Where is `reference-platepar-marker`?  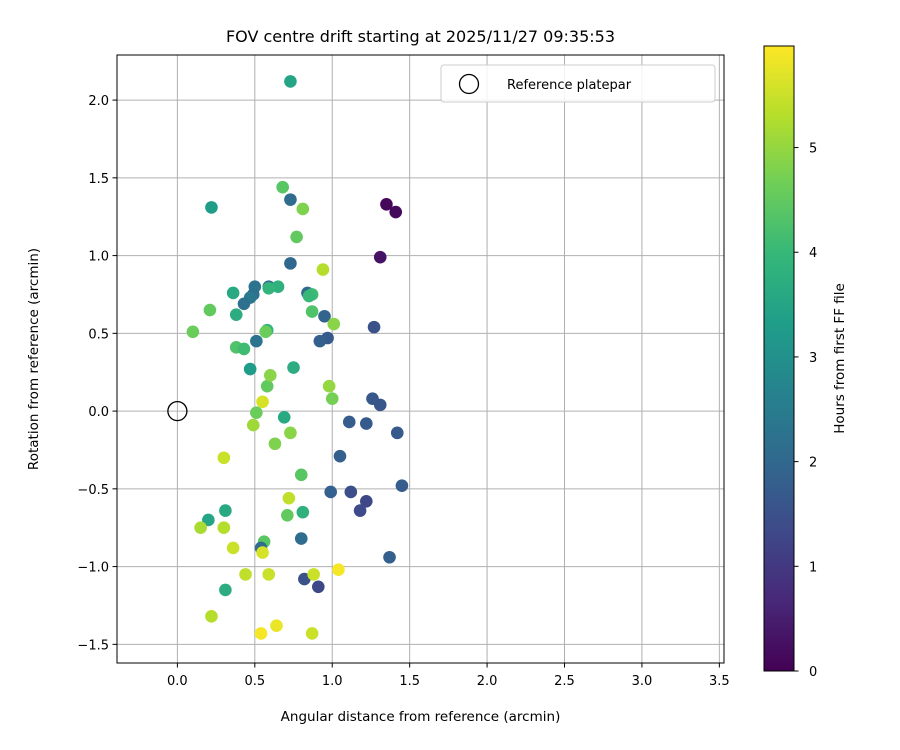 reference-platepar-marker is located at coordinates (177, 411).